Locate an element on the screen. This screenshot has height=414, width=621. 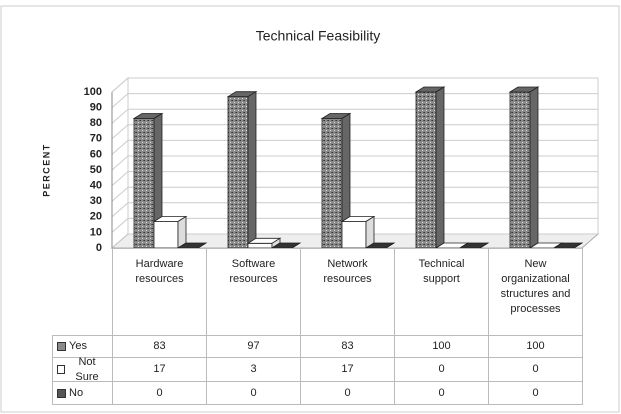
y-tick-label: 70 is located at coordinates (96, 139).